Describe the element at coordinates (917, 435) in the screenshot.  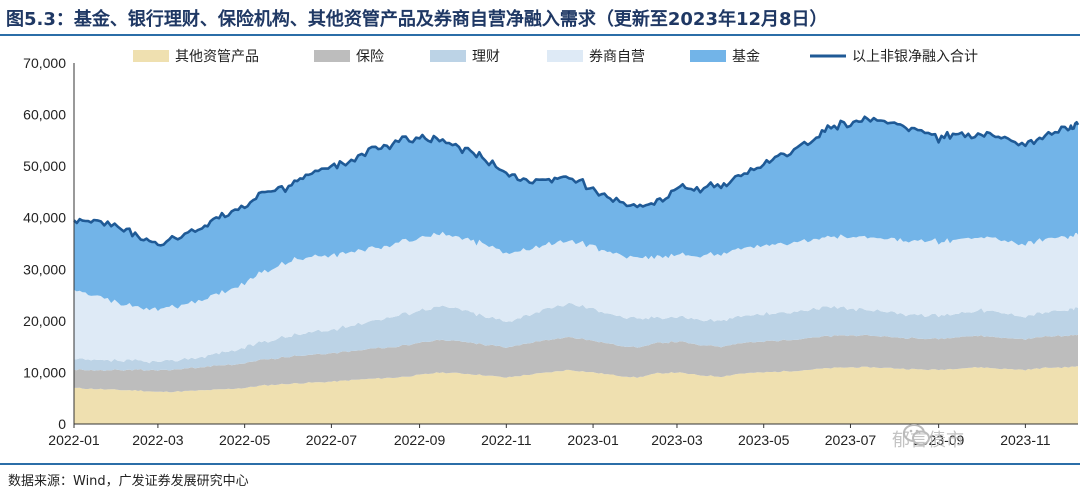
I see `wechat-icon` at that location.